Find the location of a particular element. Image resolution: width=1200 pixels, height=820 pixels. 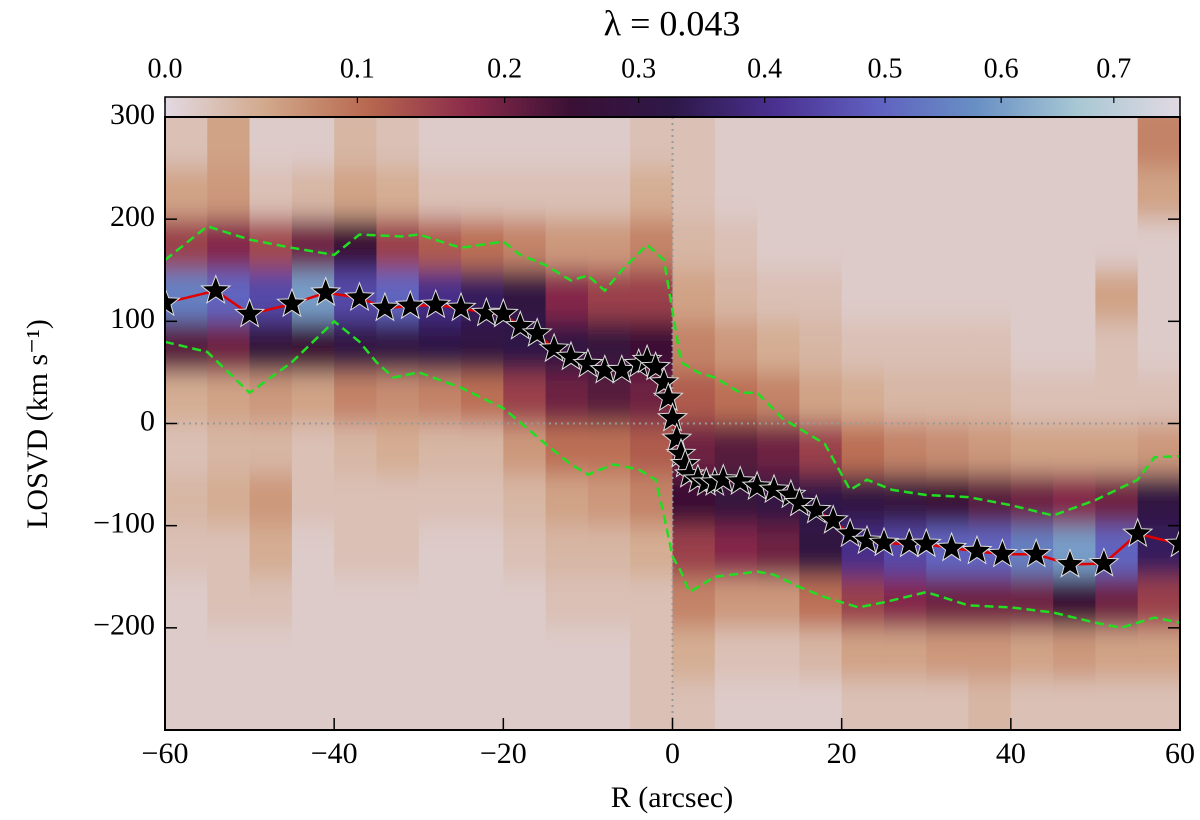

y-axis-label: LOSVD (km s⁻¹) is located at coordinates (37, 424).